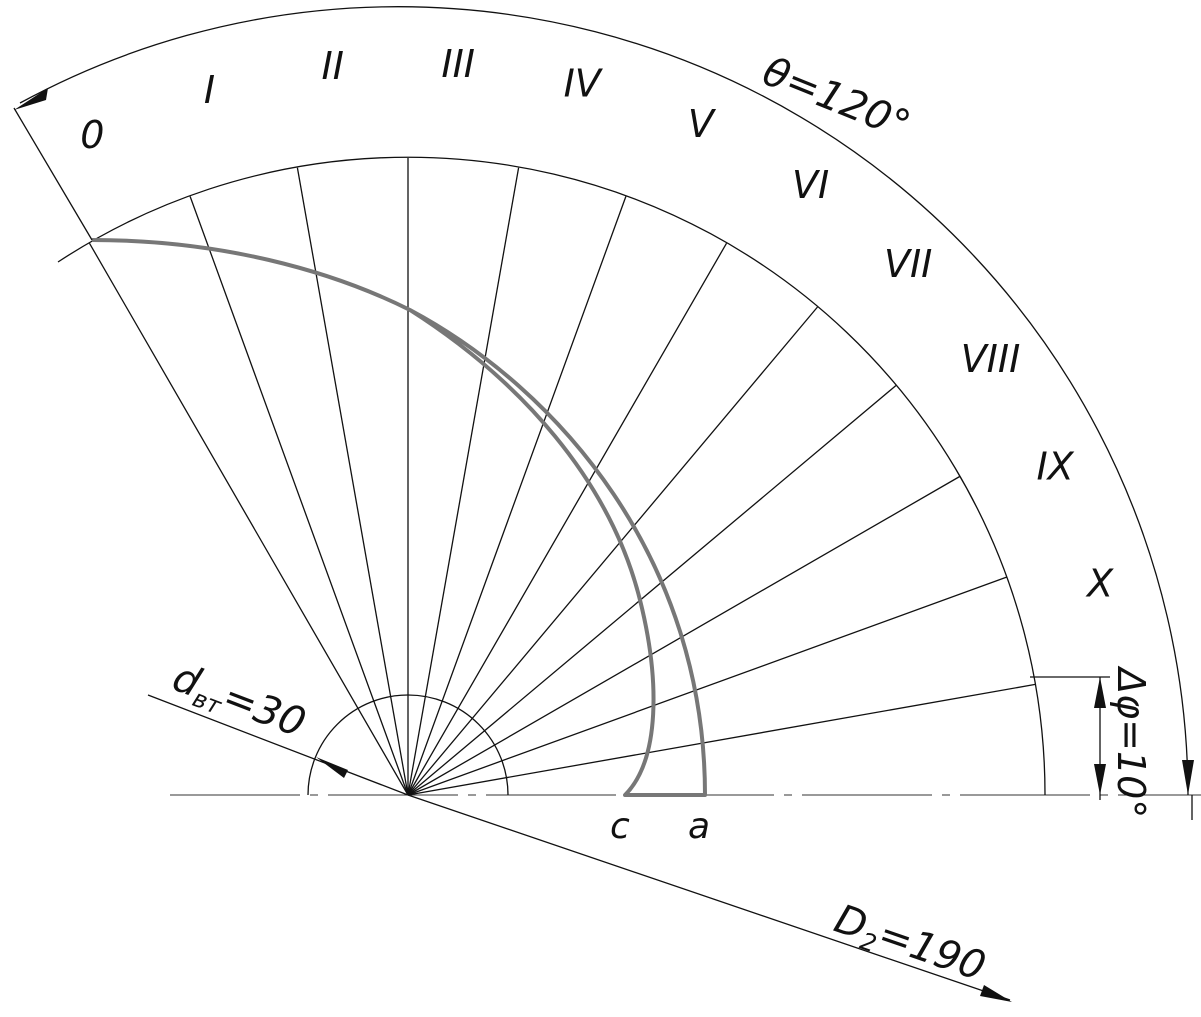 This screenshot has width=1201, height=1017. I want to click on station-label: IV, so click(584, 83).